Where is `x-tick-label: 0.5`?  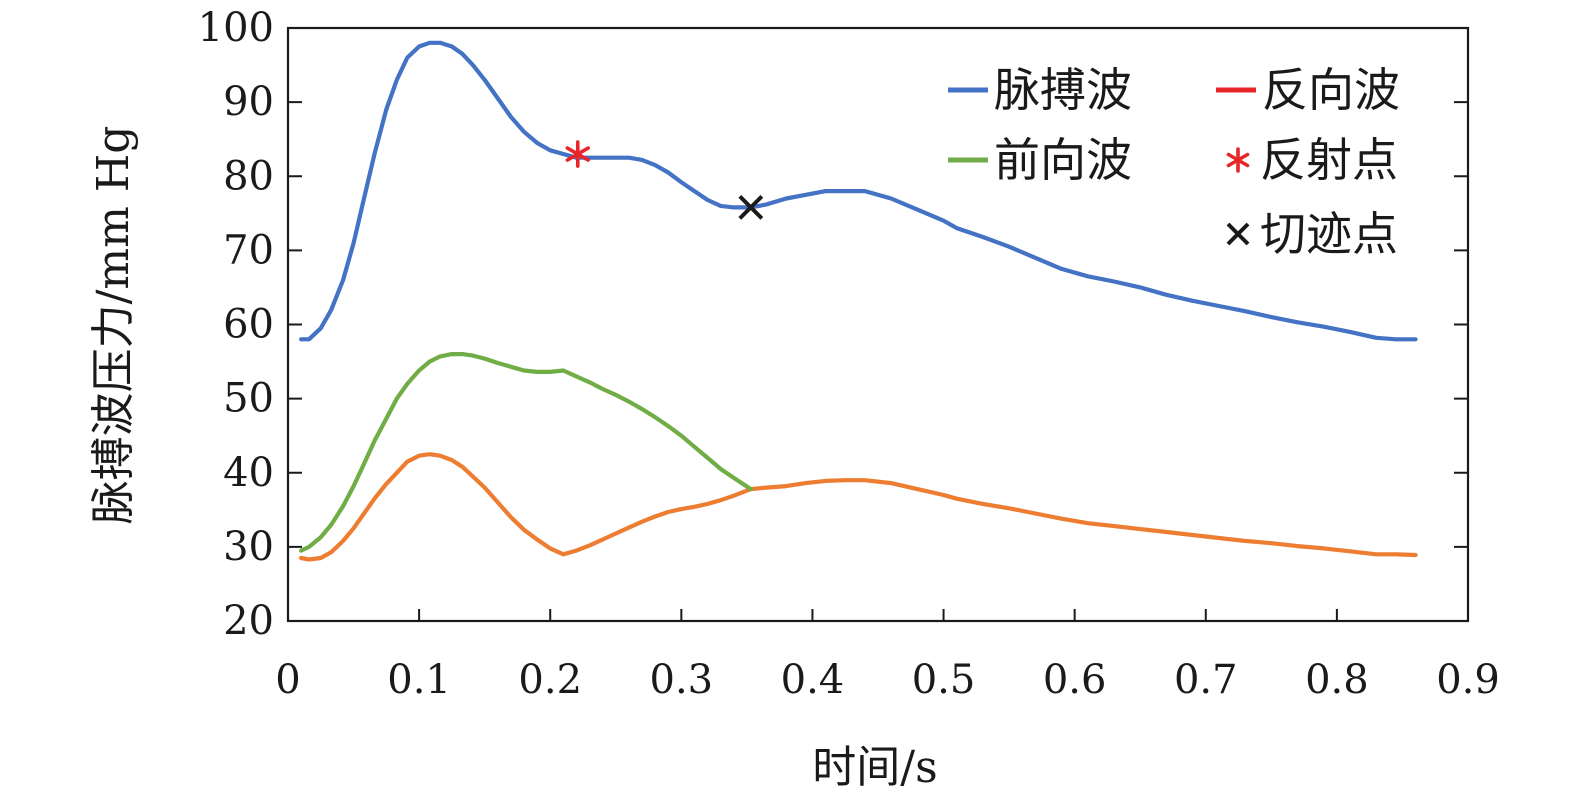
x-tick-label: 0.5 is located at coordinates (944, 680).